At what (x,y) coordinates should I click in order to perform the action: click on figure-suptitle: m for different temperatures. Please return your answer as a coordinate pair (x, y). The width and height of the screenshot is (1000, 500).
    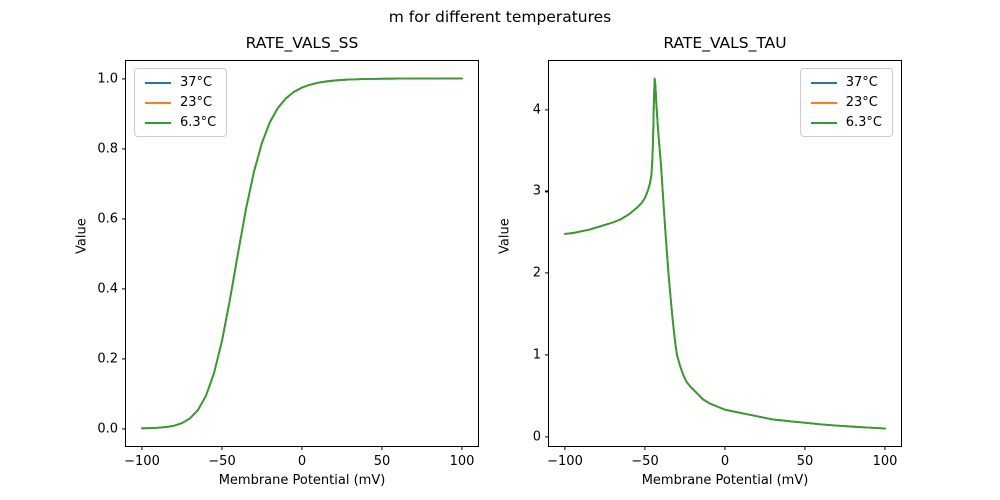
    Looking at the image, I should click on (500, 17).